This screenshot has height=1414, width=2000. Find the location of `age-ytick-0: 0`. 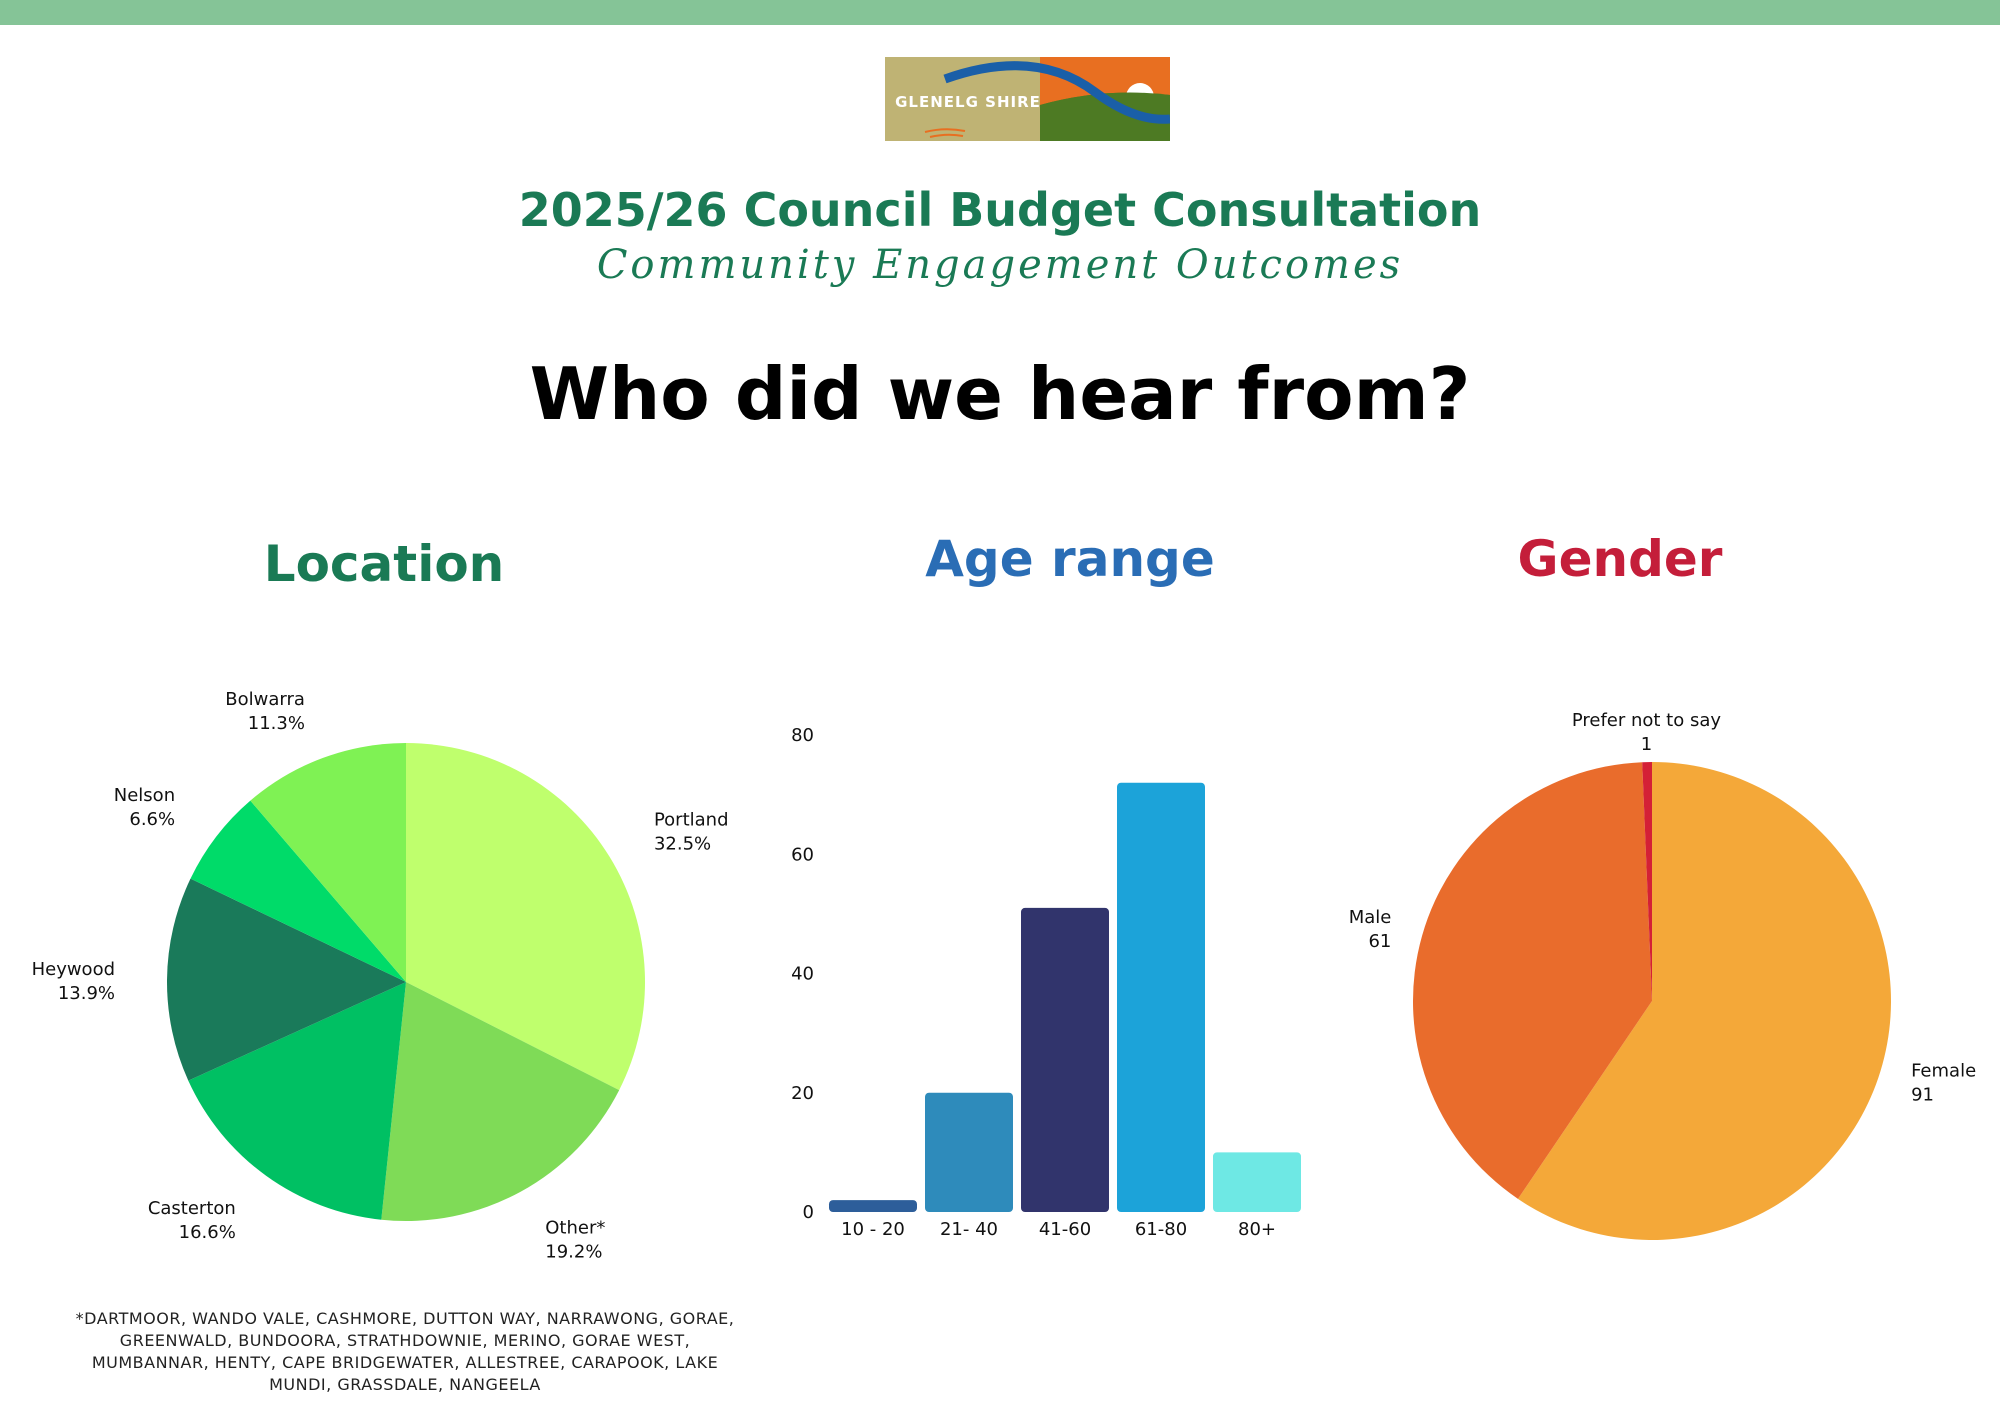

age-ytick-0: 0 is located at coordinates (808, 1212).